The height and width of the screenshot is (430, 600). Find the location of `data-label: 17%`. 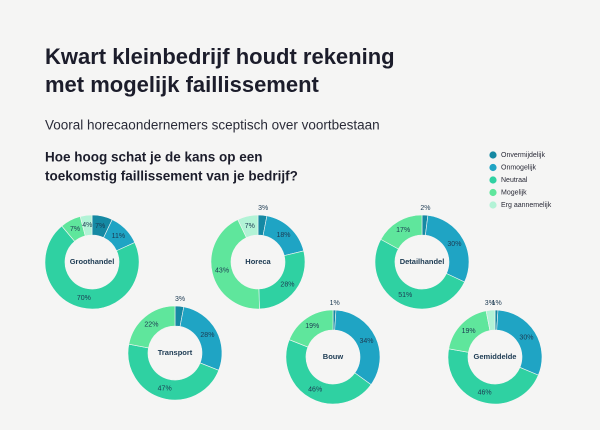

data-label: 17% is located at coordinates (403, 230).